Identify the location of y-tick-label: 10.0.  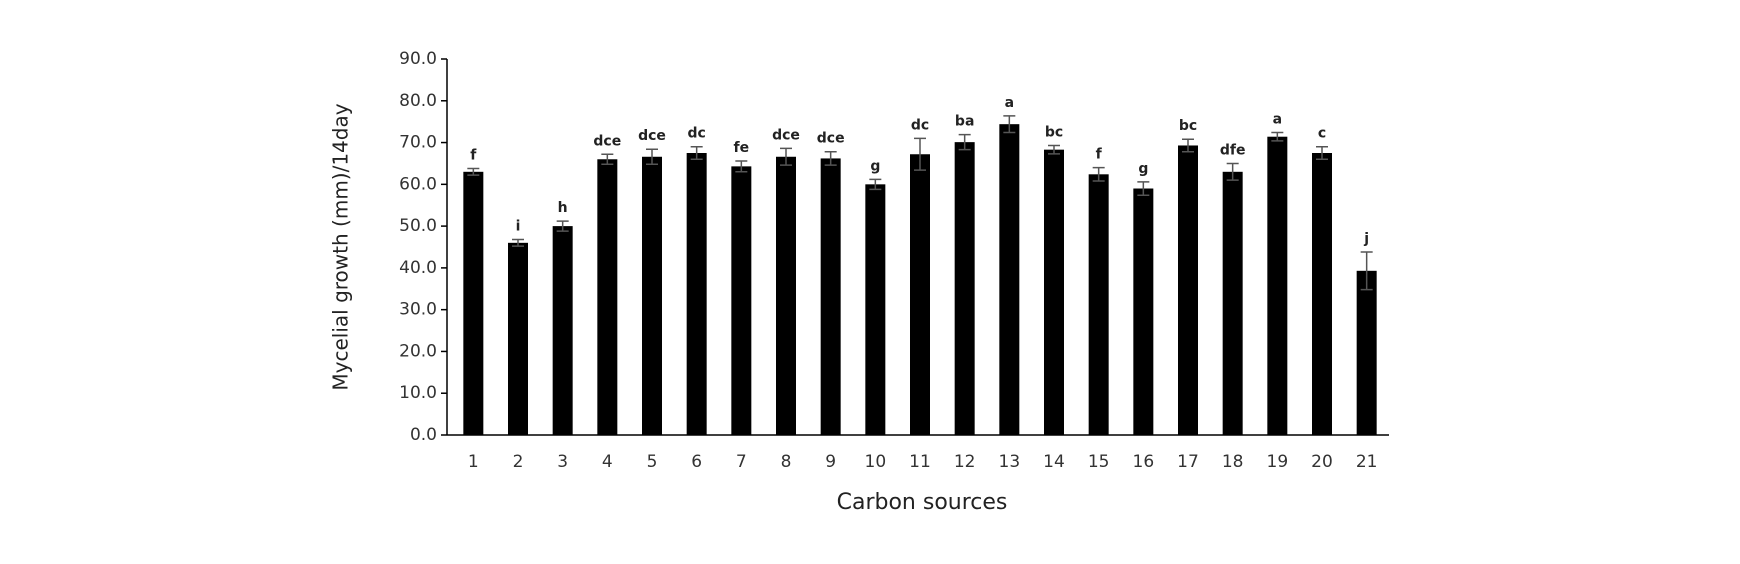
(418, 393).